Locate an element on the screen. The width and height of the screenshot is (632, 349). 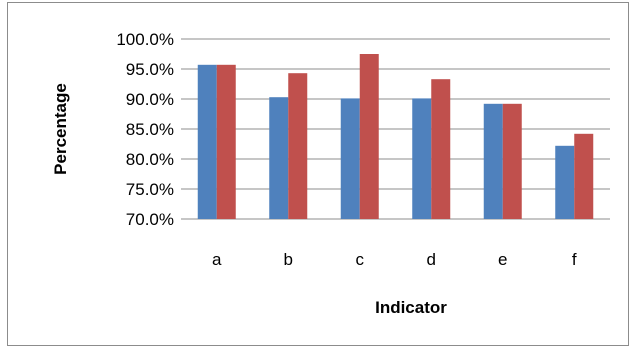
bar-series-1-f is located at coordinates (565, 182).